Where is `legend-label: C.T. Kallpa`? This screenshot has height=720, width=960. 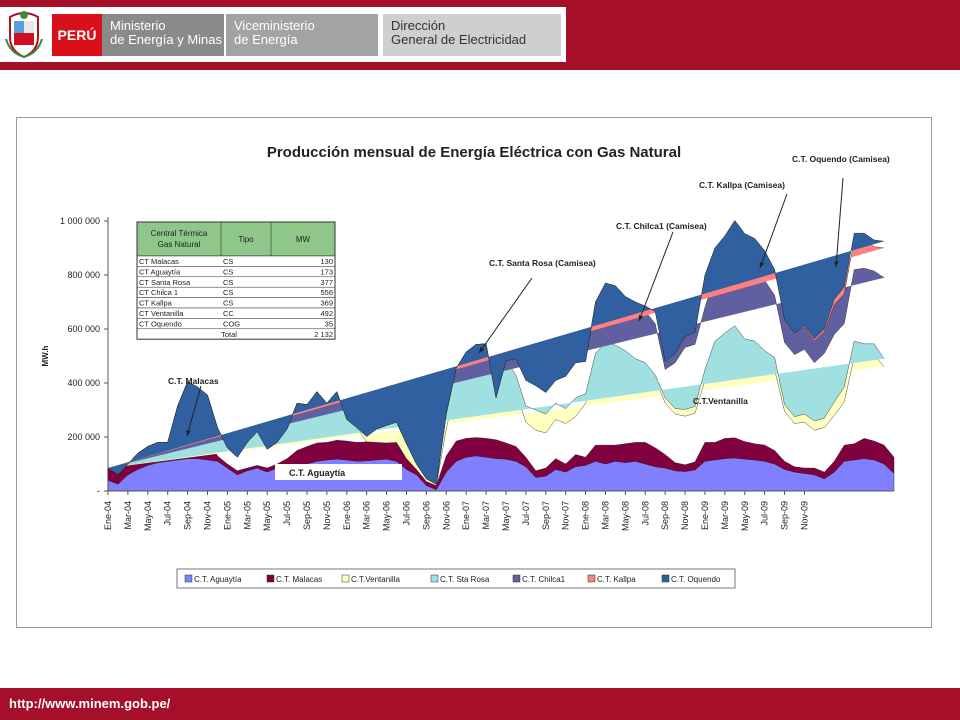
legend-label: C.T. Kallpa is located at coordinates (616, 579).